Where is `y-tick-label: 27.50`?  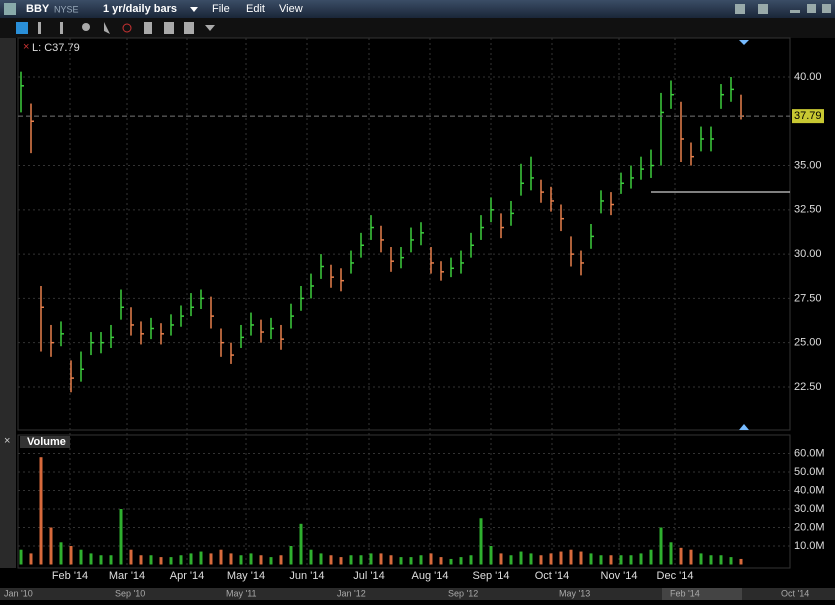
y-tick-label: 27.50 is located at coordinates (808, 298).